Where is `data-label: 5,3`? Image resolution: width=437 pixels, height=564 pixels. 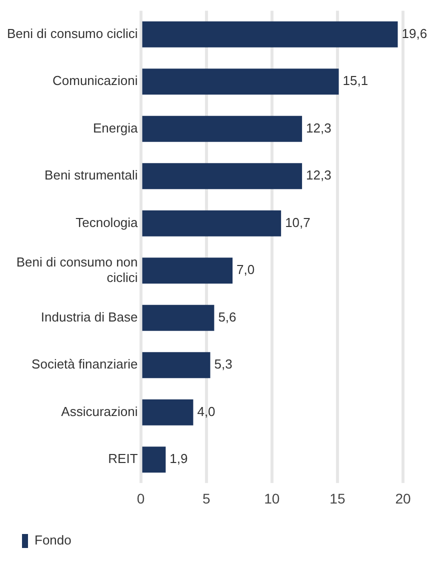 data-label: 5,3 is located at coordinates (223, 364).